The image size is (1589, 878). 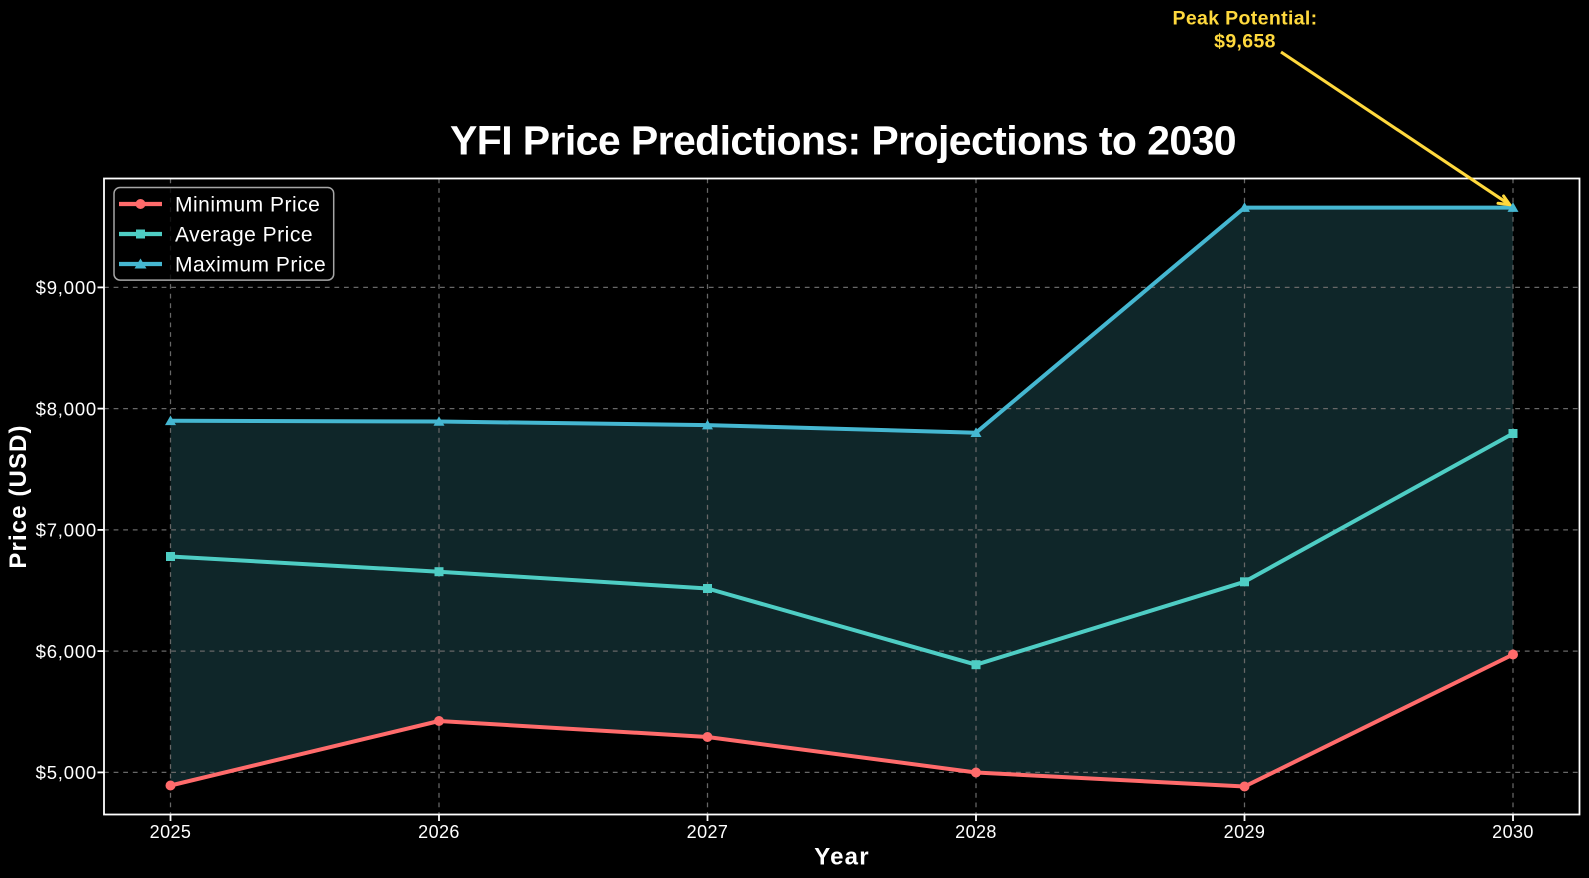 I want to click on svg-text: Average Price, so click(x=244, y=235).